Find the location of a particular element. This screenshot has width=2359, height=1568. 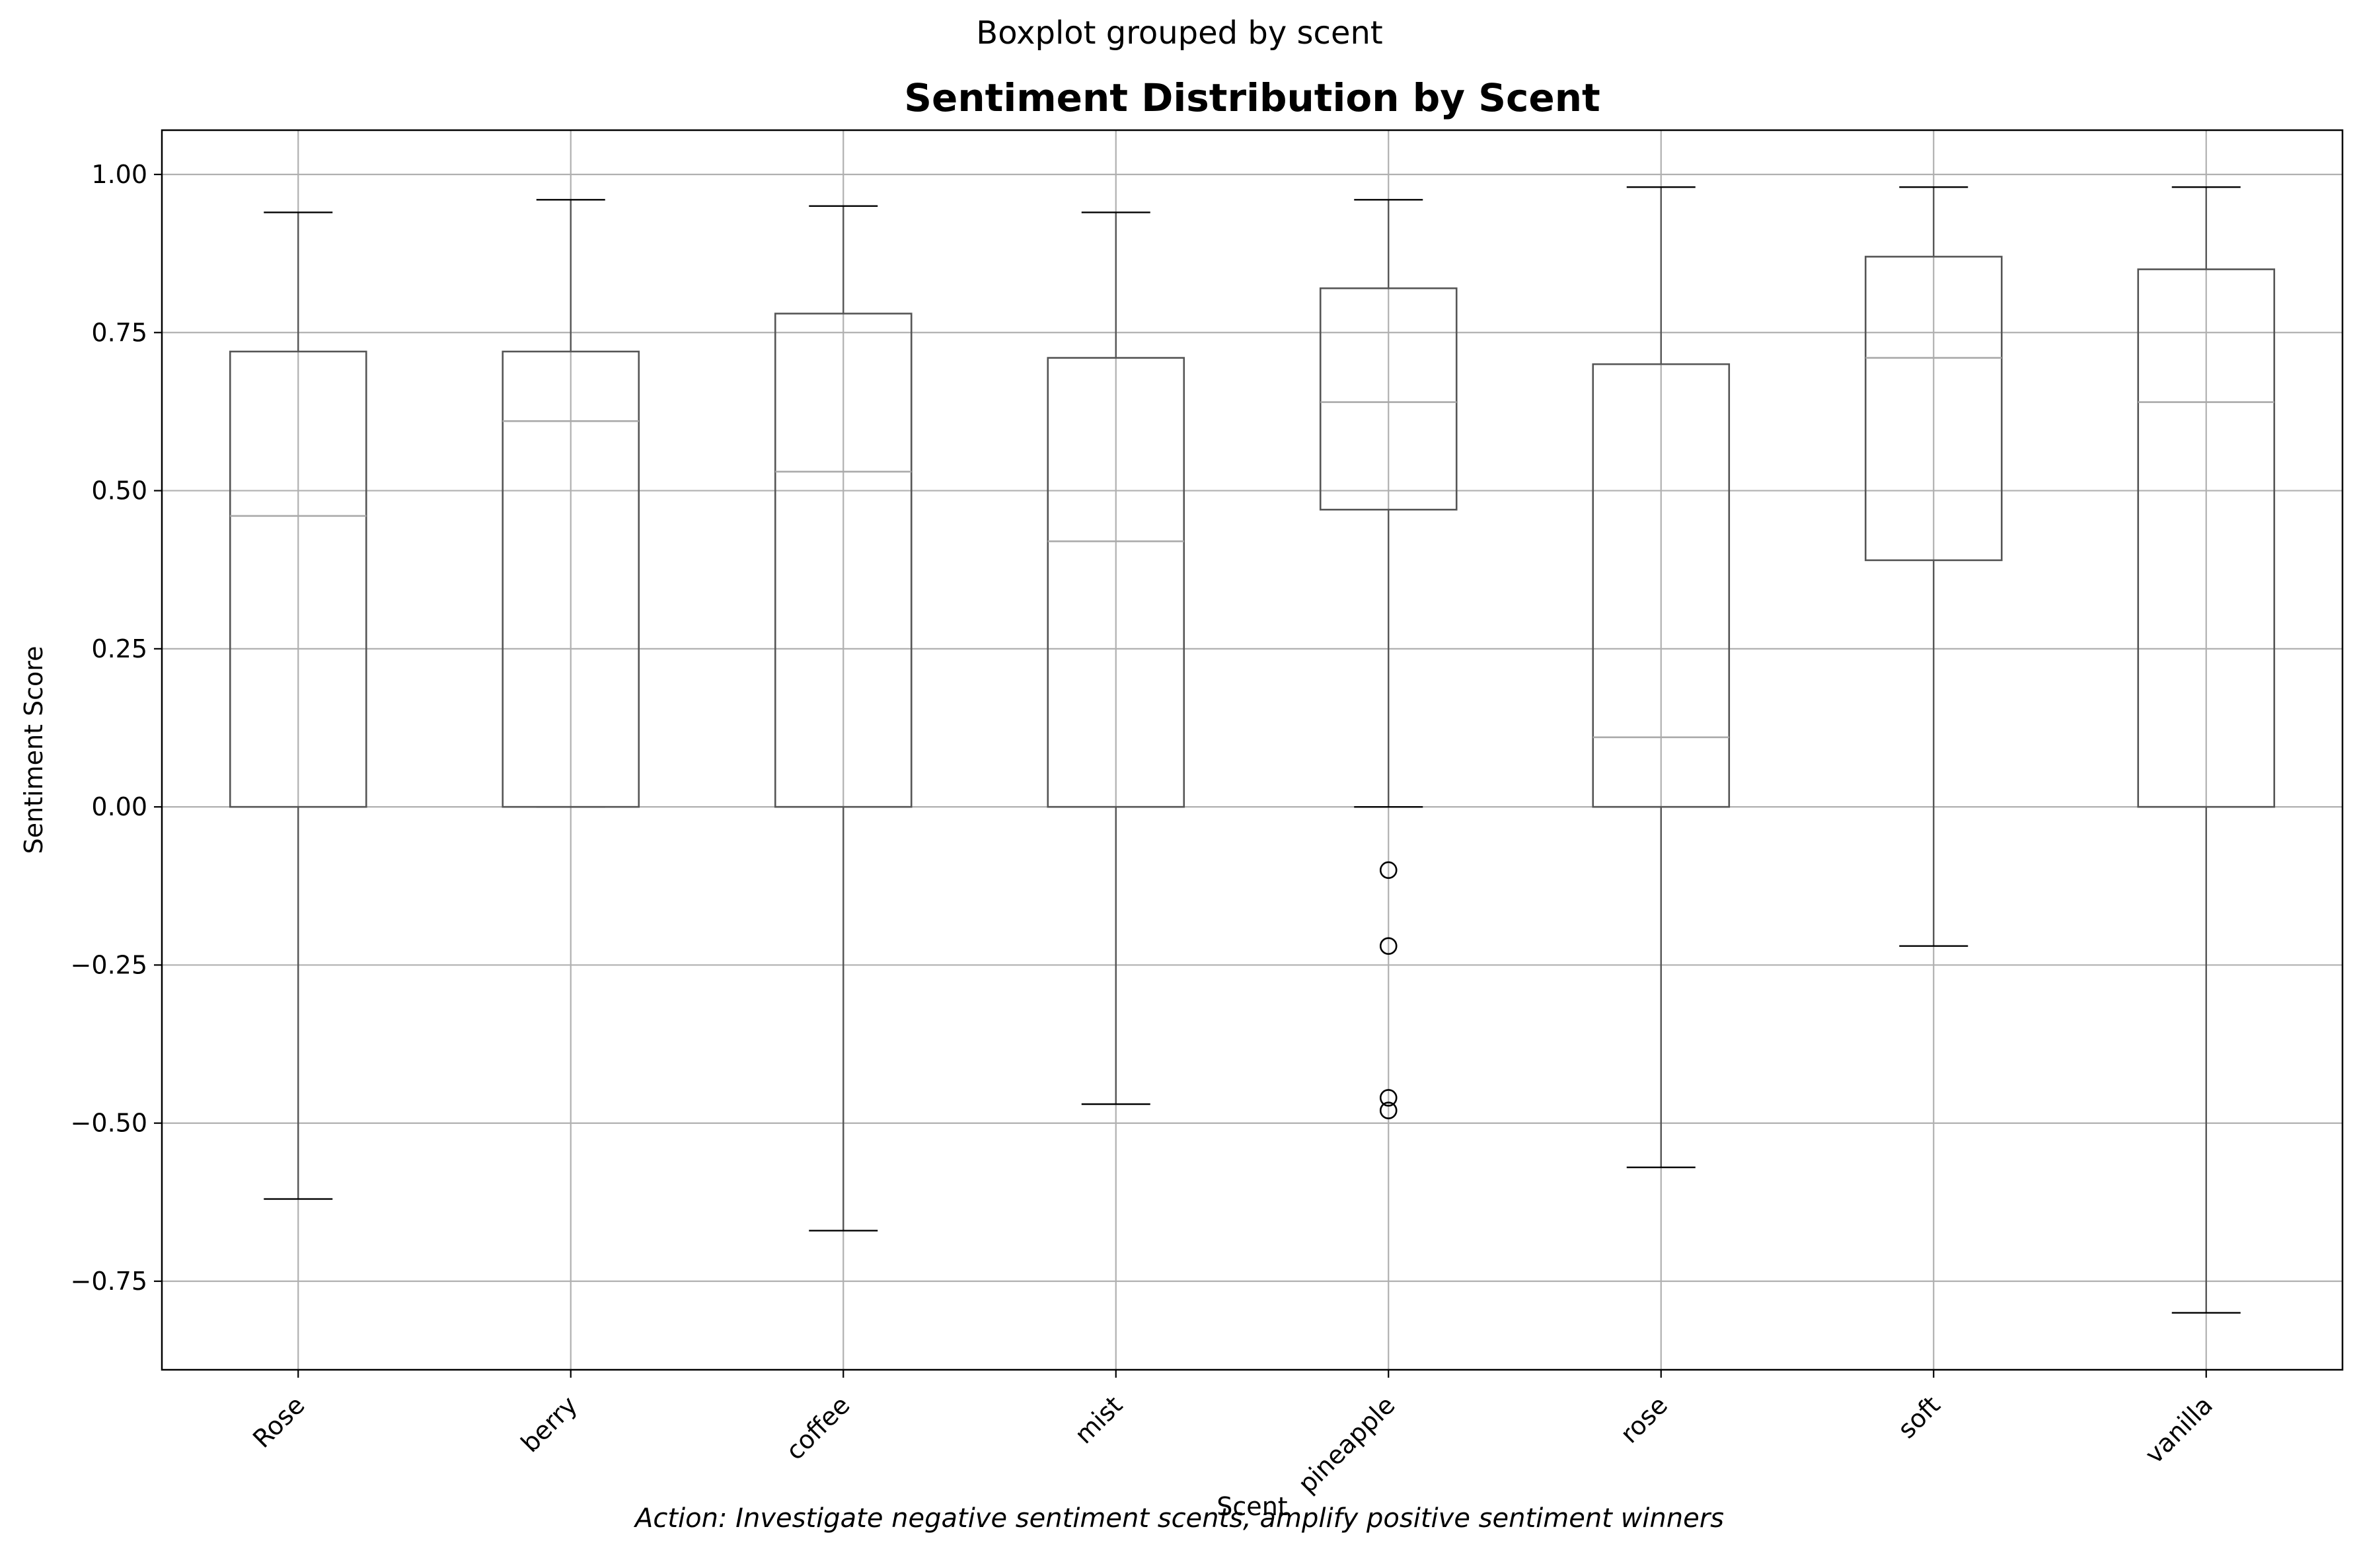

y-tick-label: 0.00 is located at coordinates (119, 807).